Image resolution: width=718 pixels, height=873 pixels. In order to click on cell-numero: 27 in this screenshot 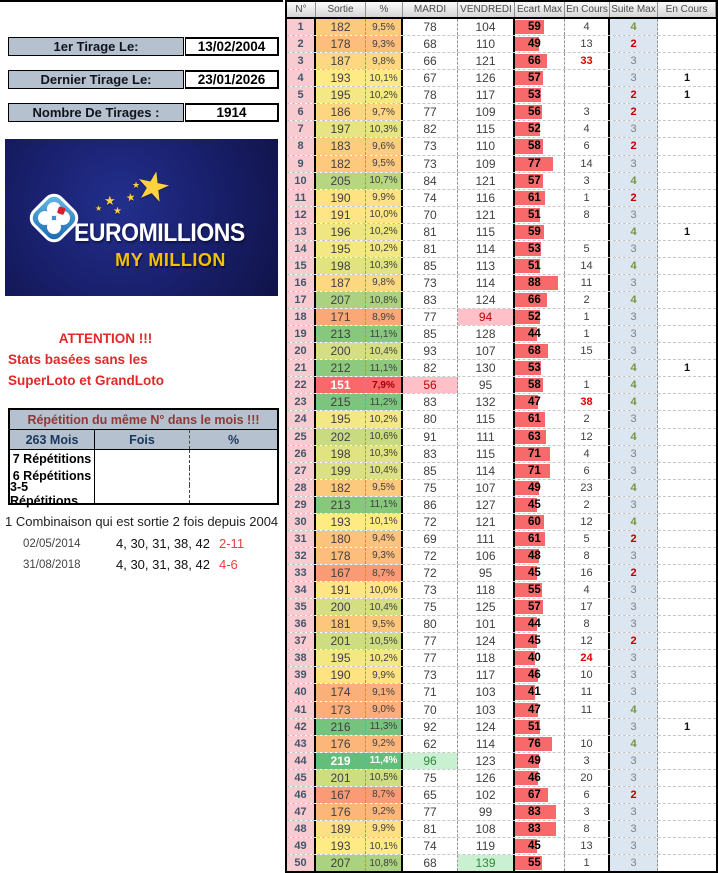, I will do `click(301, 470)`.